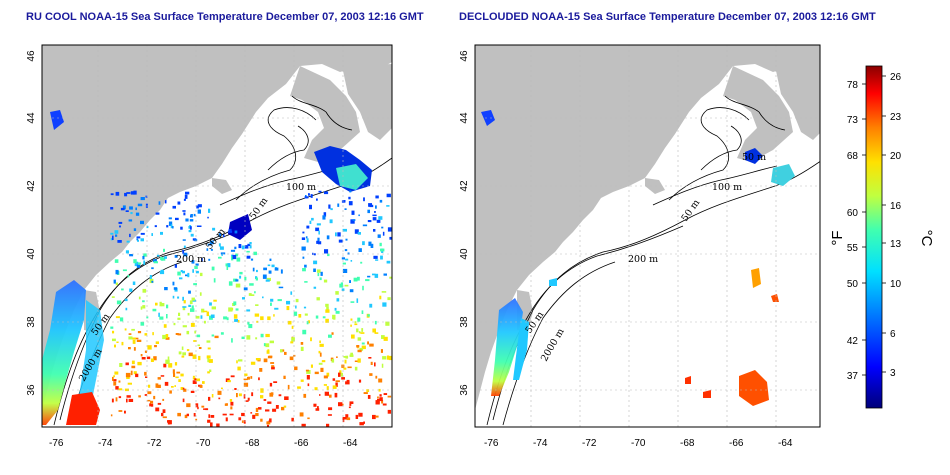  Describe the element at coordinates (853, 120) in the screenshot. I see `fahrenheit-tick: 73` at that location.